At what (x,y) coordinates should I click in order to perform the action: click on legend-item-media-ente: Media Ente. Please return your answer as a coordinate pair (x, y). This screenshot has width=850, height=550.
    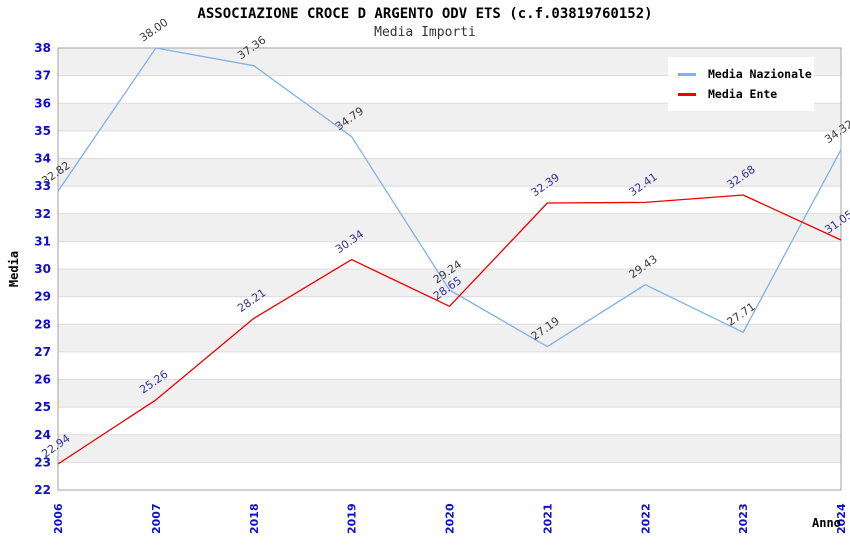
    Looking at the image, I should click on (746, 94).